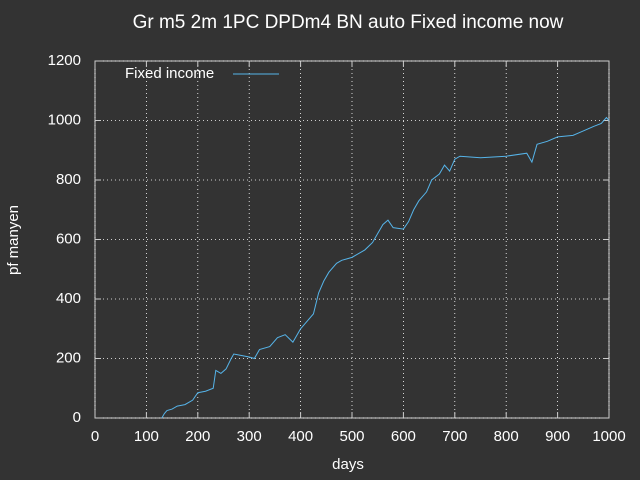 This screenshot has width=640, height=480. Describe the element at coordinates (77, 417) in the screenshot. I see `y-tick-label: 0` at that location.